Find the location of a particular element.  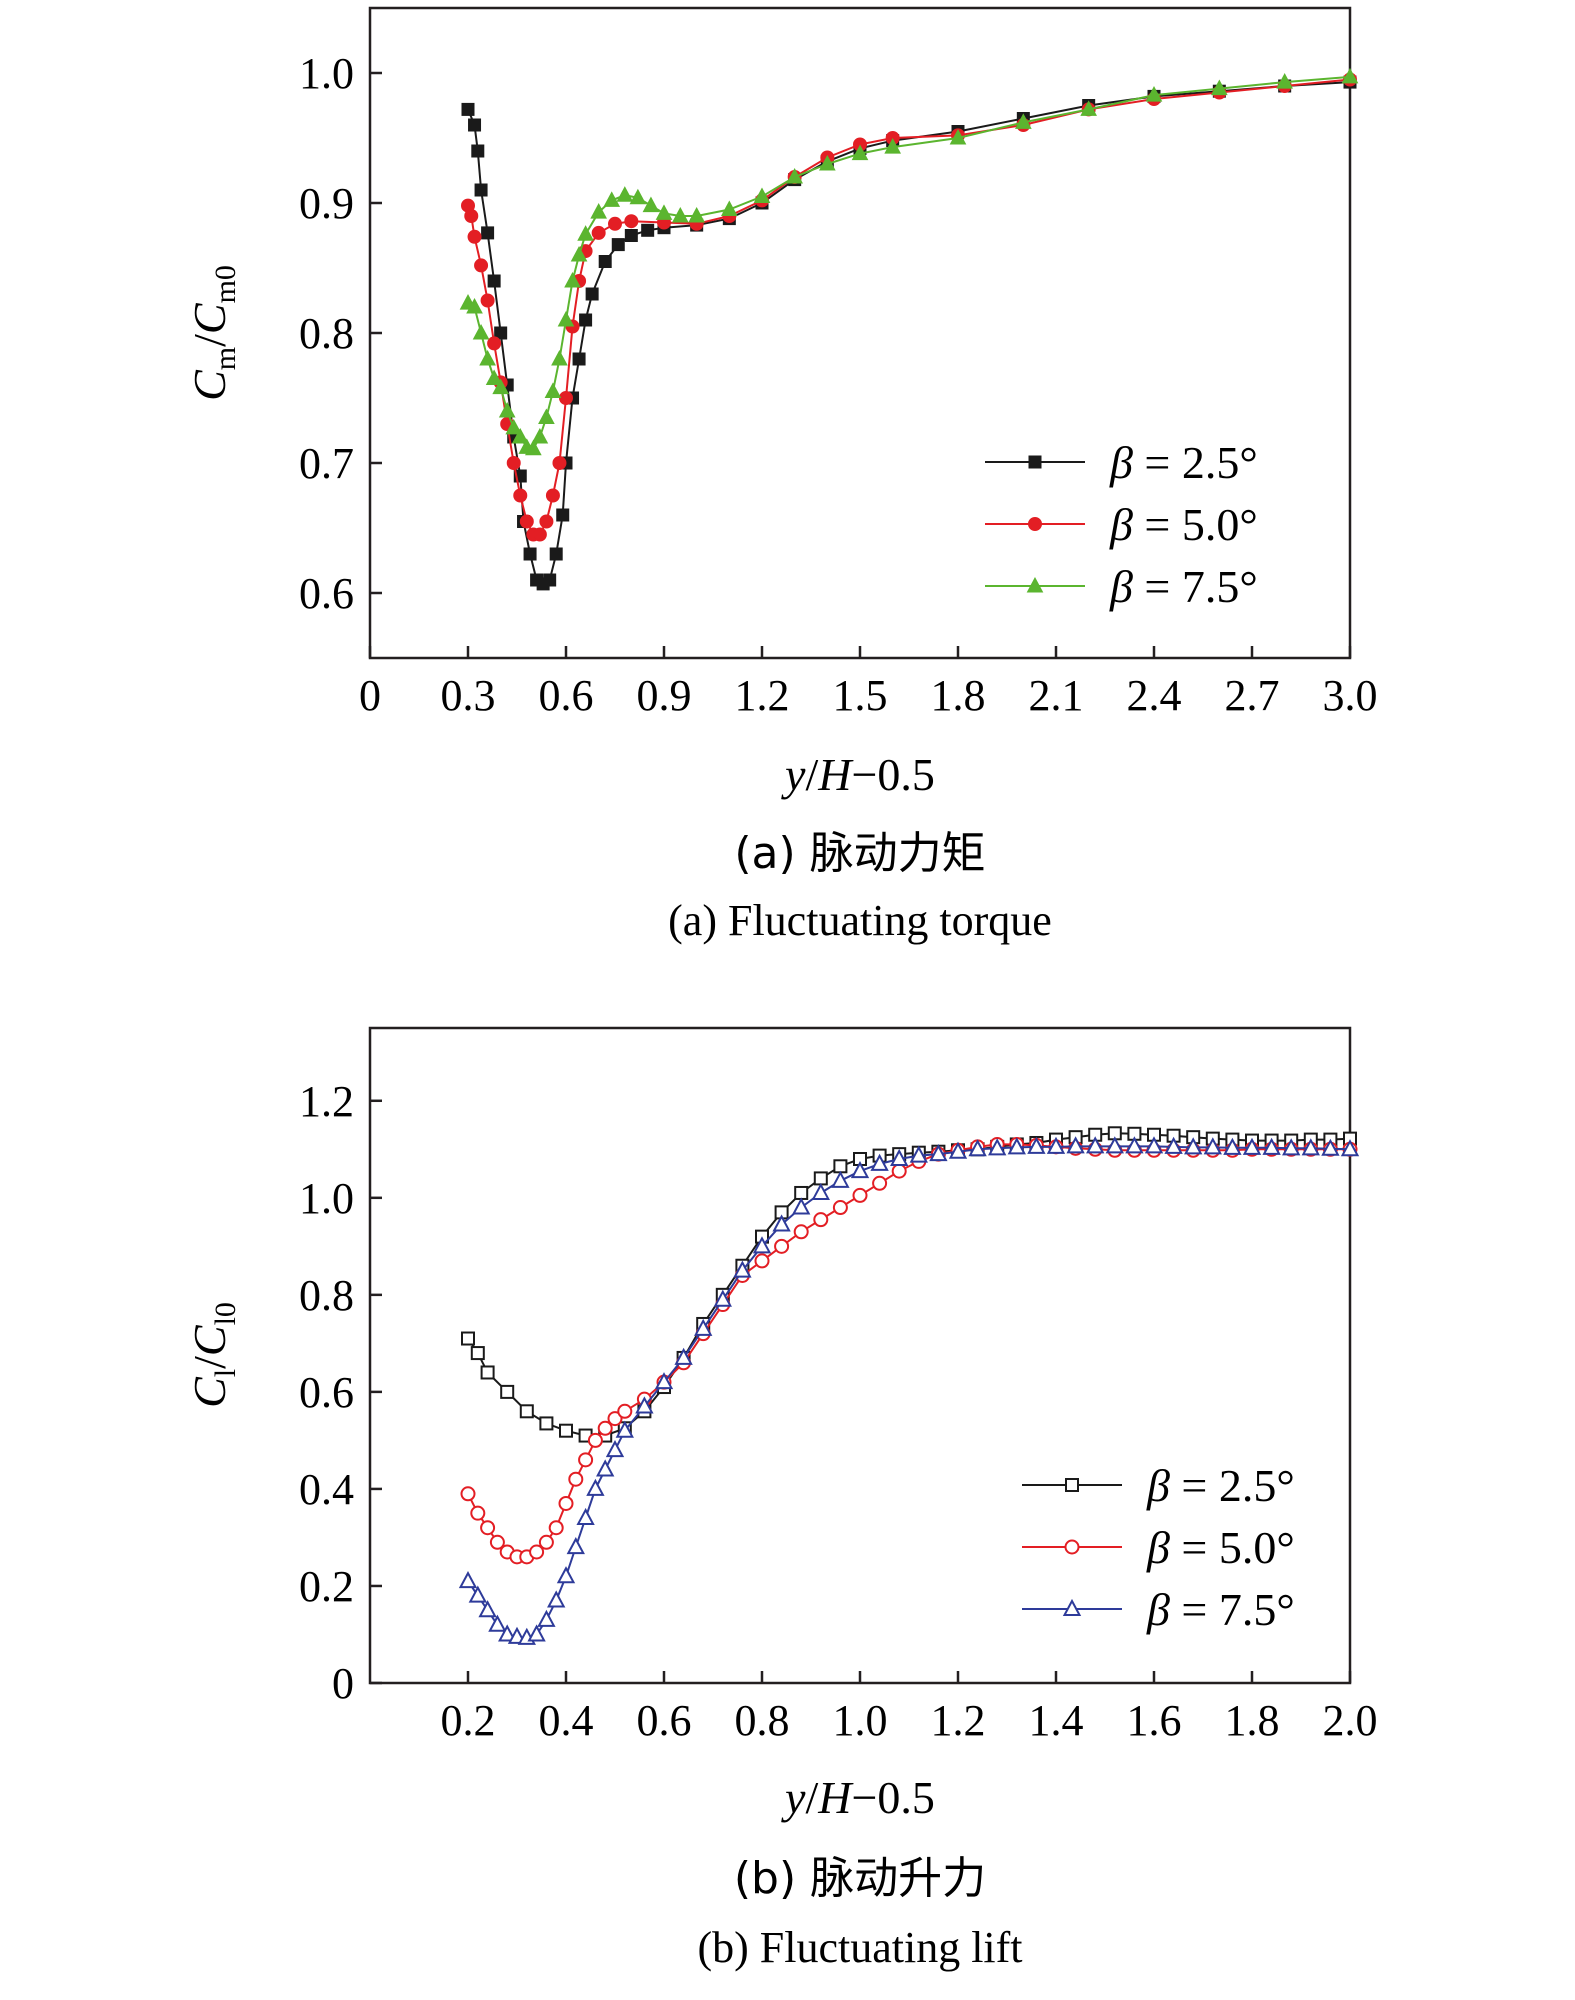

x-tick-label: 2.4 is located at coordinates (1154, 695).